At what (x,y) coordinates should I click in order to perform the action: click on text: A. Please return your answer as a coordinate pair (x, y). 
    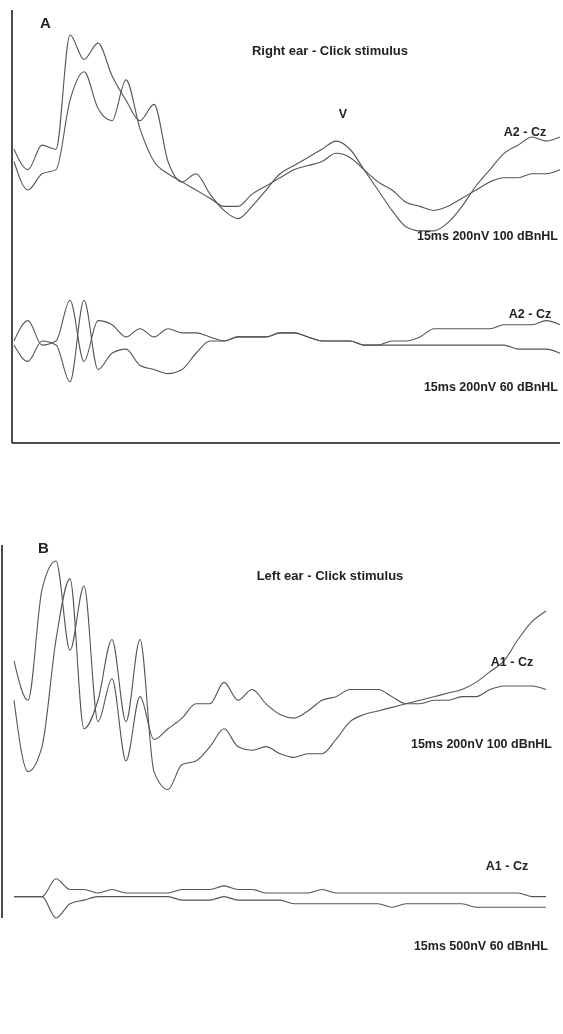
    Looking at the image, I should click on (45, 22).